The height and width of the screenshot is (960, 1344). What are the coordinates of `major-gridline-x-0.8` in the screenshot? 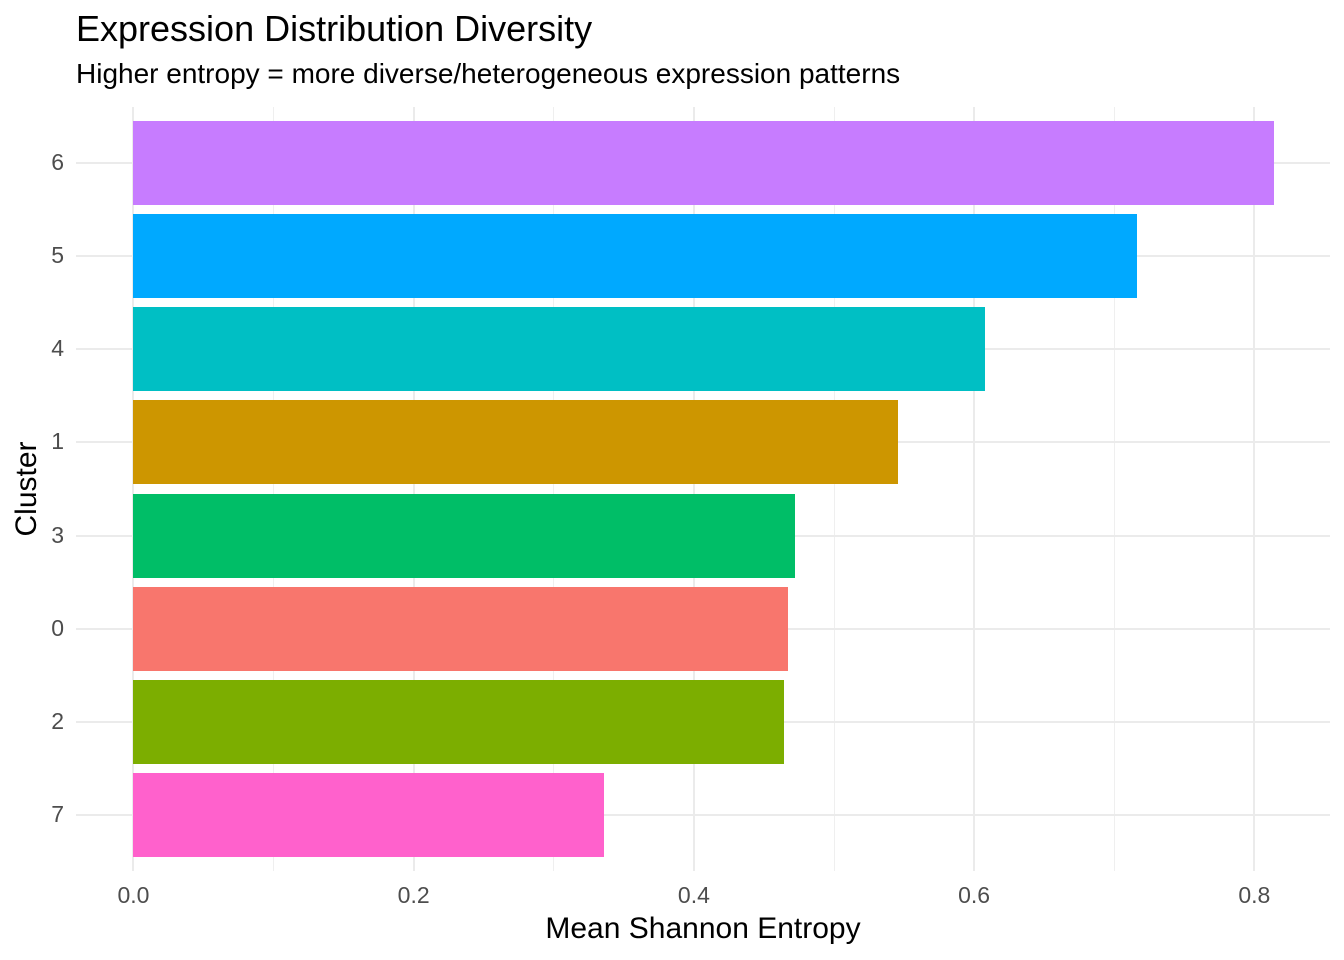 It's located at (1254, 489).